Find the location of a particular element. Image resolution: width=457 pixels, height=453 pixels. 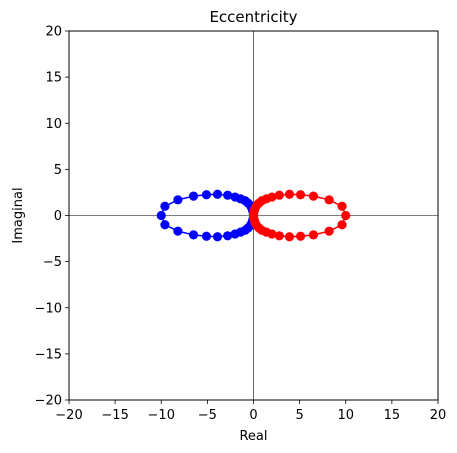

y-tick-label: 0 is located at coordinates (58, 216).